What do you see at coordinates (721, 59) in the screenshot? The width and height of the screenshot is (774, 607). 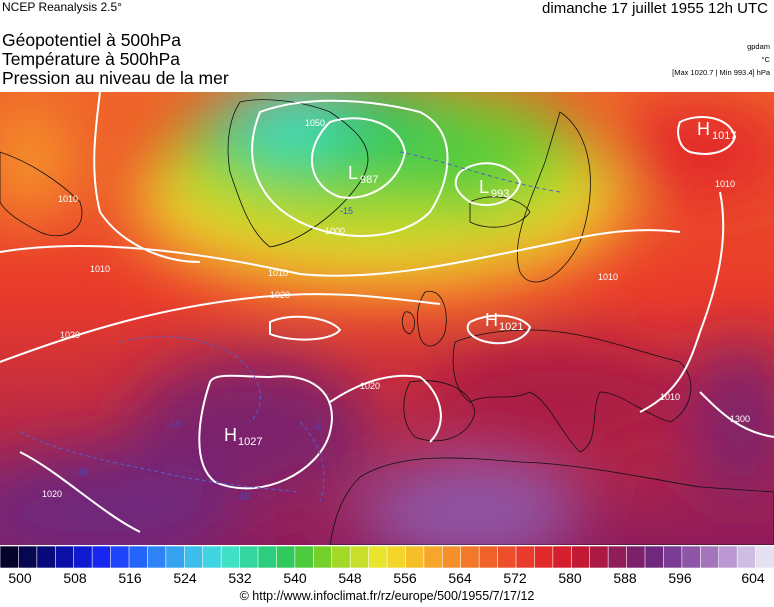 I see `units-block: gpdam °C [Max 1020.7 | Min 993.4] hPa` at bounding box center [721, 59].